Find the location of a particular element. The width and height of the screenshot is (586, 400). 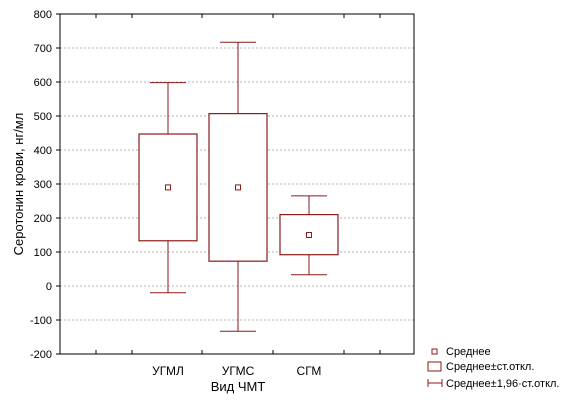

legend-196sd-label: Среднее±1,96·ст.откл. is located at coordinates (502, 384).